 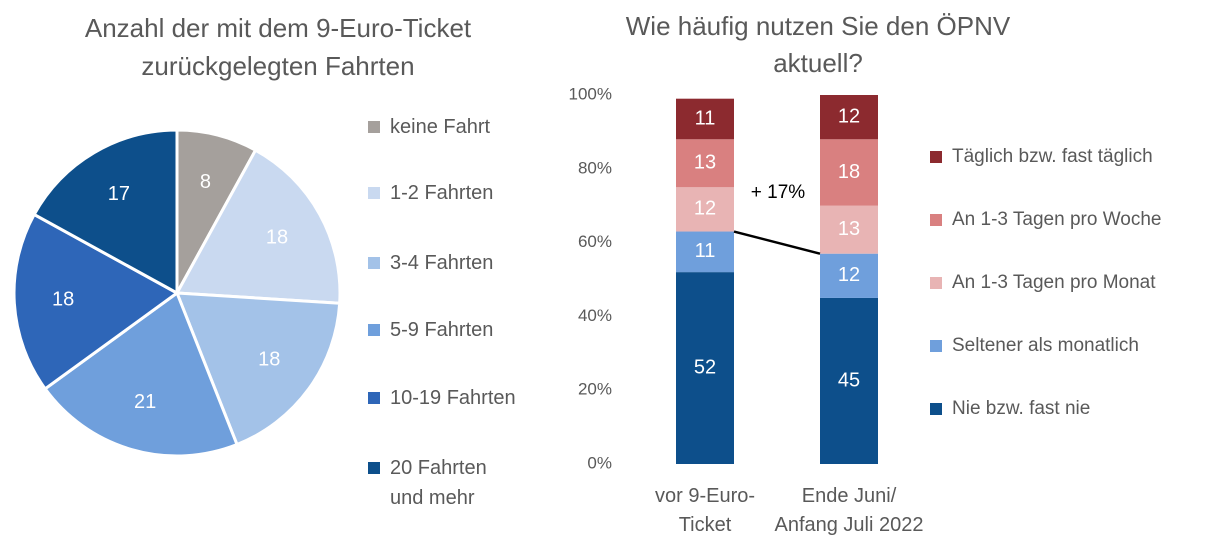 What do you see at coordinates (595, 315) in the screenshot?
I see `y-tick-label: 40%` at bounding box center [595, 315].